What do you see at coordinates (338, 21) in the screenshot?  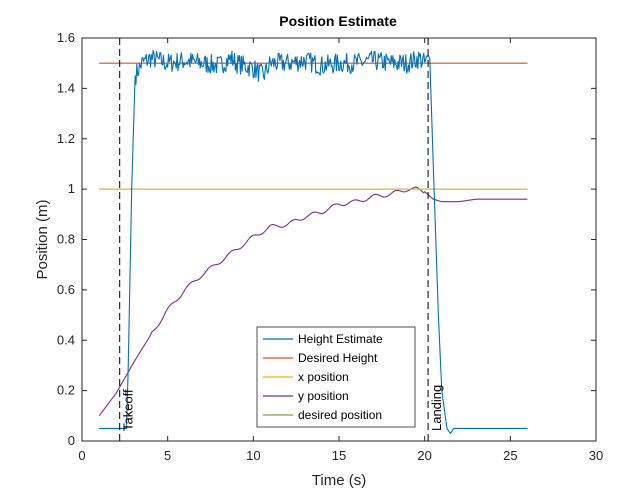 I see `chart-title: Position Estimate` at bounding box center [338, 21].